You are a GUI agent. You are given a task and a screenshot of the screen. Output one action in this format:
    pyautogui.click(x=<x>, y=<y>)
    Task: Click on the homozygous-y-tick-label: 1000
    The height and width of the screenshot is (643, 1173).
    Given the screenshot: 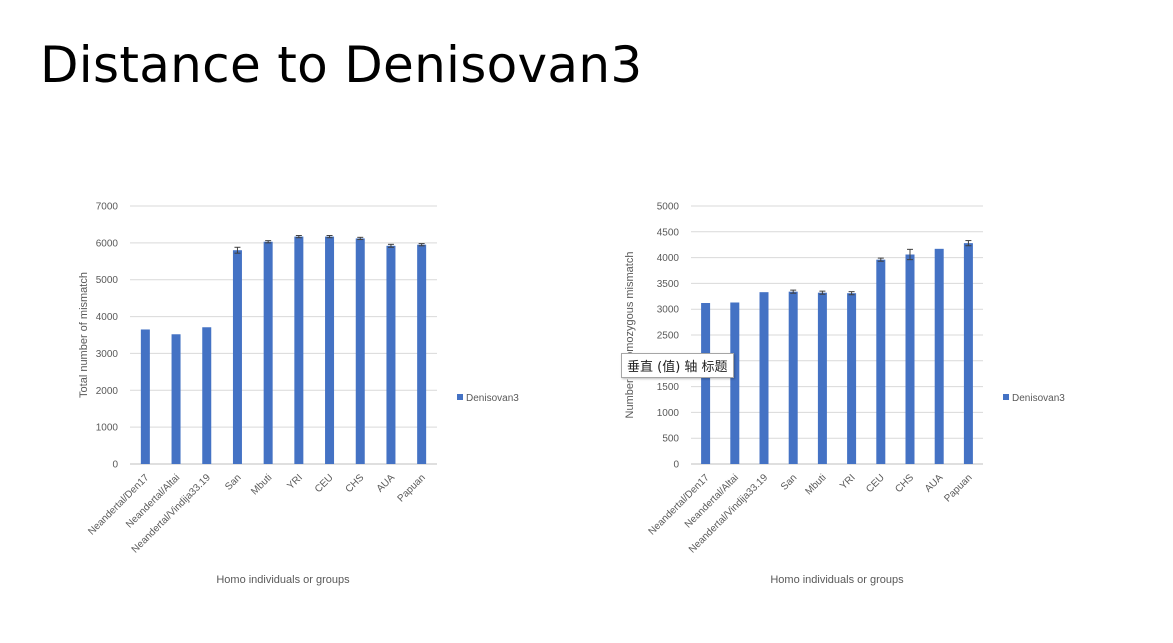 What is the action you would take?
    pyautogui.click(x=668, y=413)
    